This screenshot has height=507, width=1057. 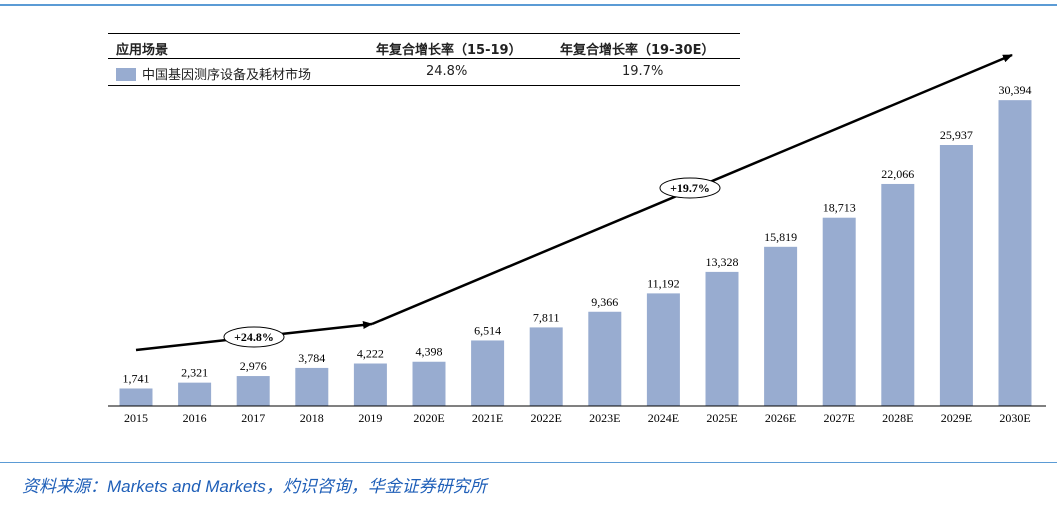 What do you see at coordinates (1014, 418) in the screenshot?
I see `x-tick-2030E: 2030E` at bounding box center [1014, 418].